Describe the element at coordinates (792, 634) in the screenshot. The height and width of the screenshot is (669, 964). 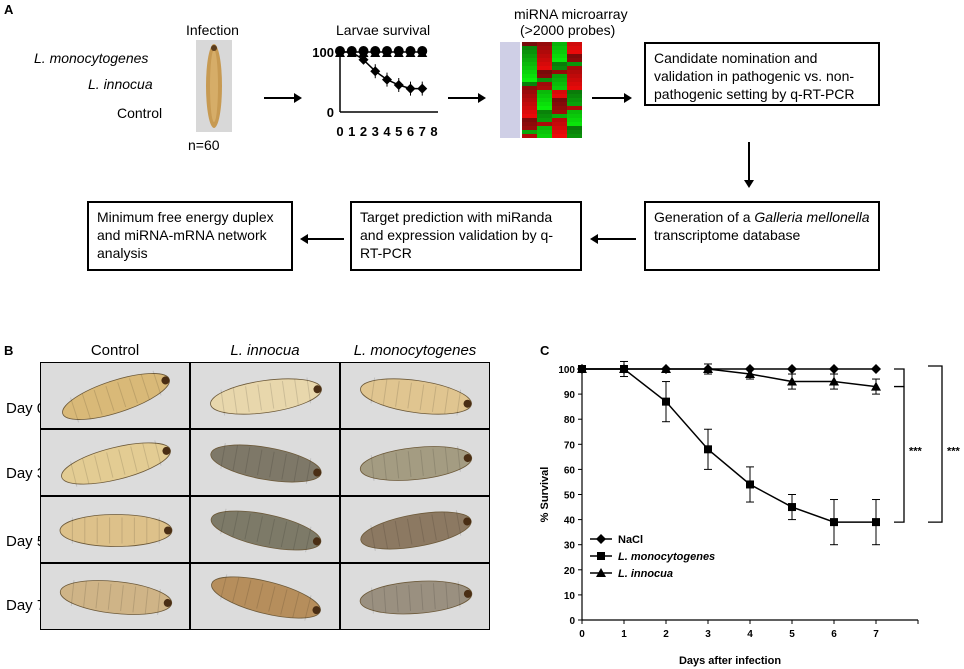
I see `x-tick-label: 5` at that location.